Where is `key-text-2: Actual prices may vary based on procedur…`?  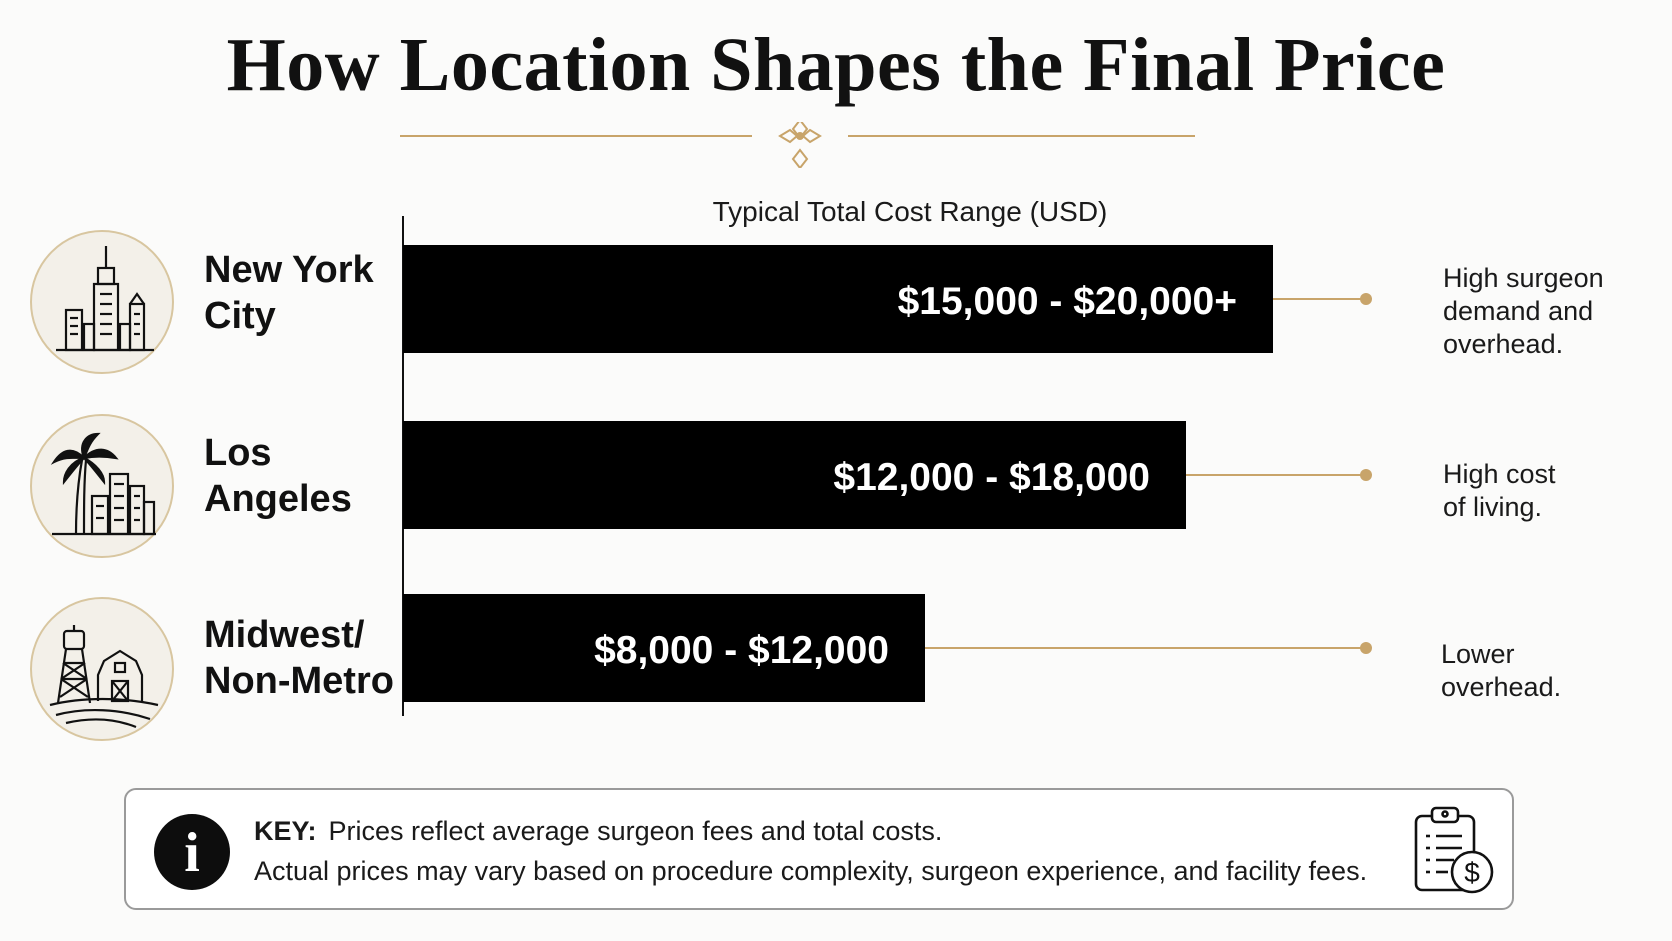
key-text-2: Actual prices may vary based on procedur… is located at coordinates (811, 871).